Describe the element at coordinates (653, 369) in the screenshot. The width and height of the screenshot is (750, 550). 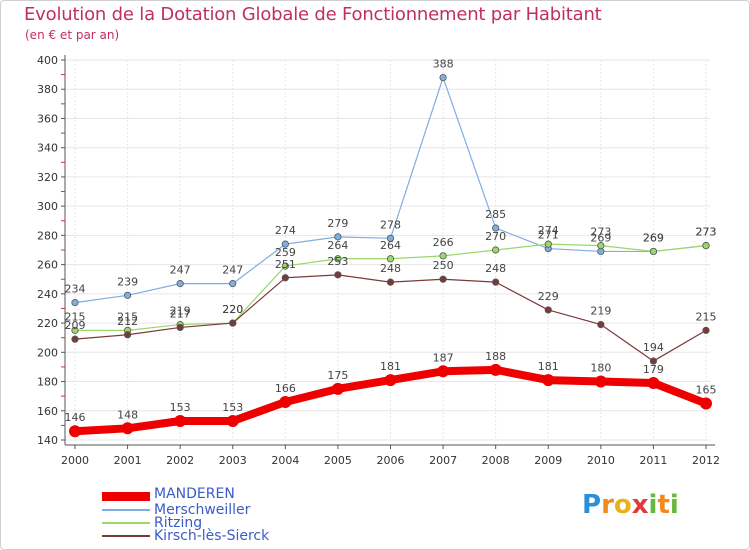
I see `data-label: 179` at that location.